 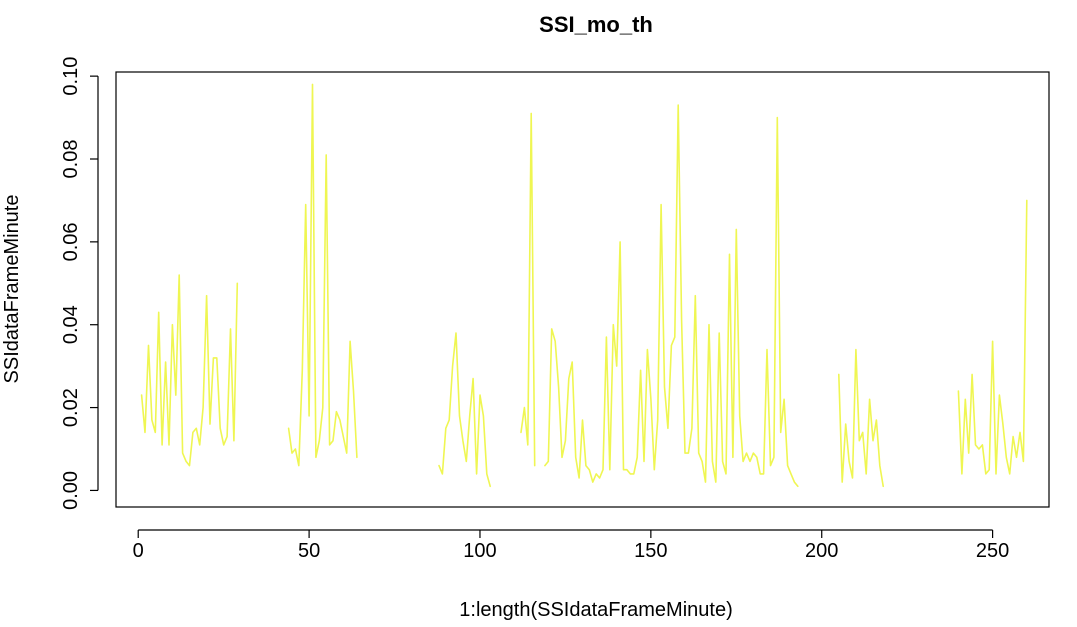 I want to click on y-tick-label: 0.10, so click(x=71, y=76).